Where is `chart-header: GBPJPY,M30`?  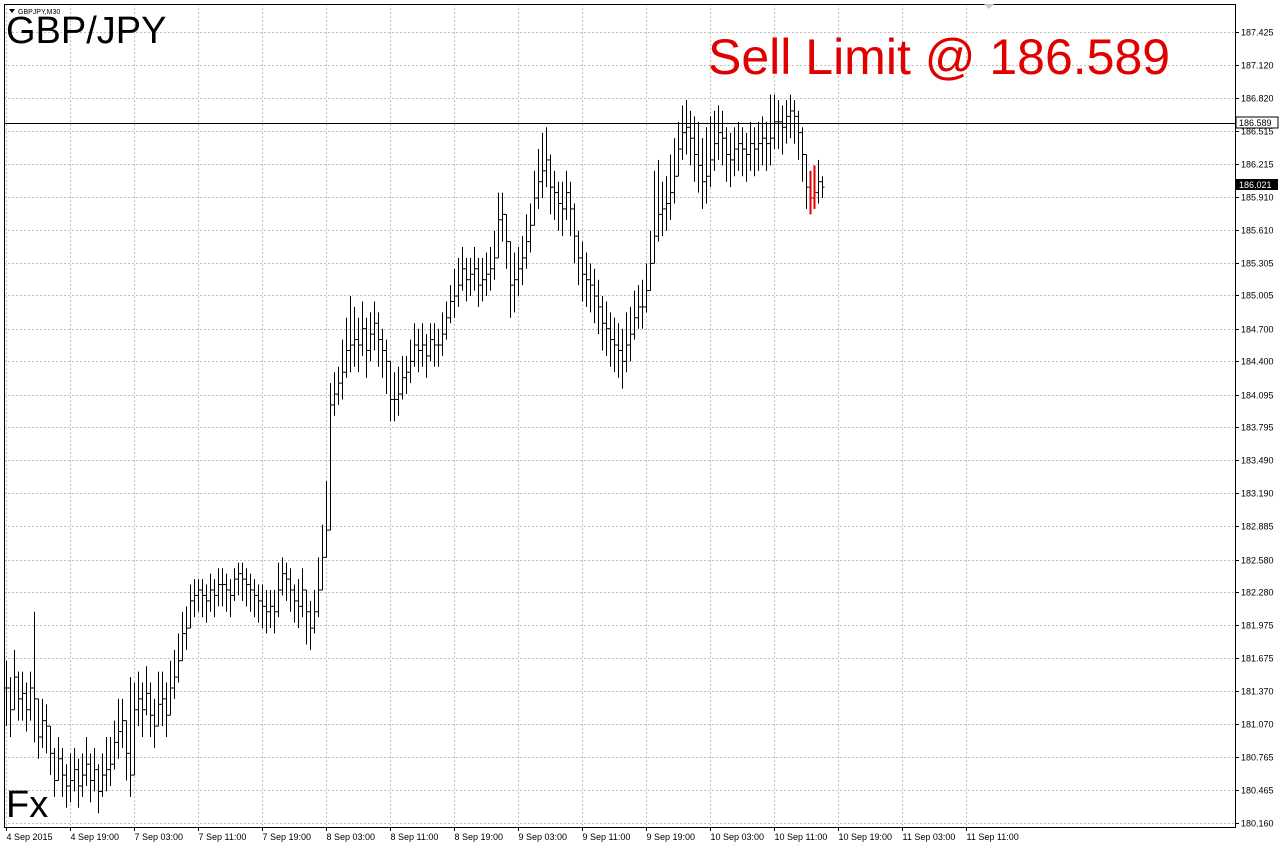 chart-header: GBPJPY,M30 is located at coordinates (34, 12).